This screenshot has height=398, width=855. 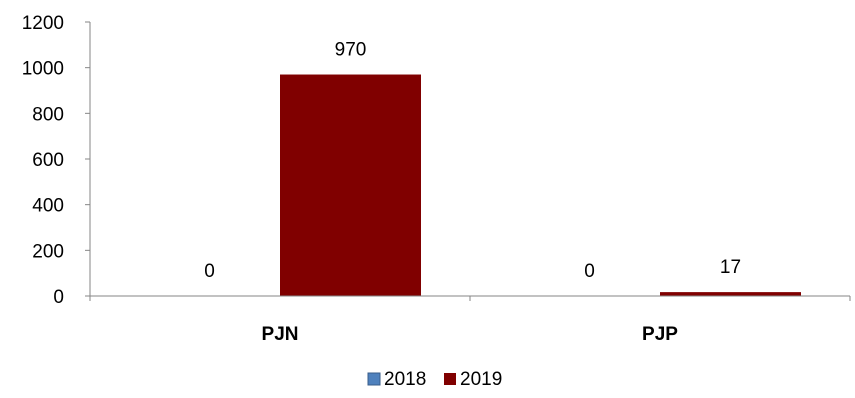 What do you see at coordinates (350, 185) in the screenshot?
I see `bar-2019-PJN` at bounding box center [350, 185].